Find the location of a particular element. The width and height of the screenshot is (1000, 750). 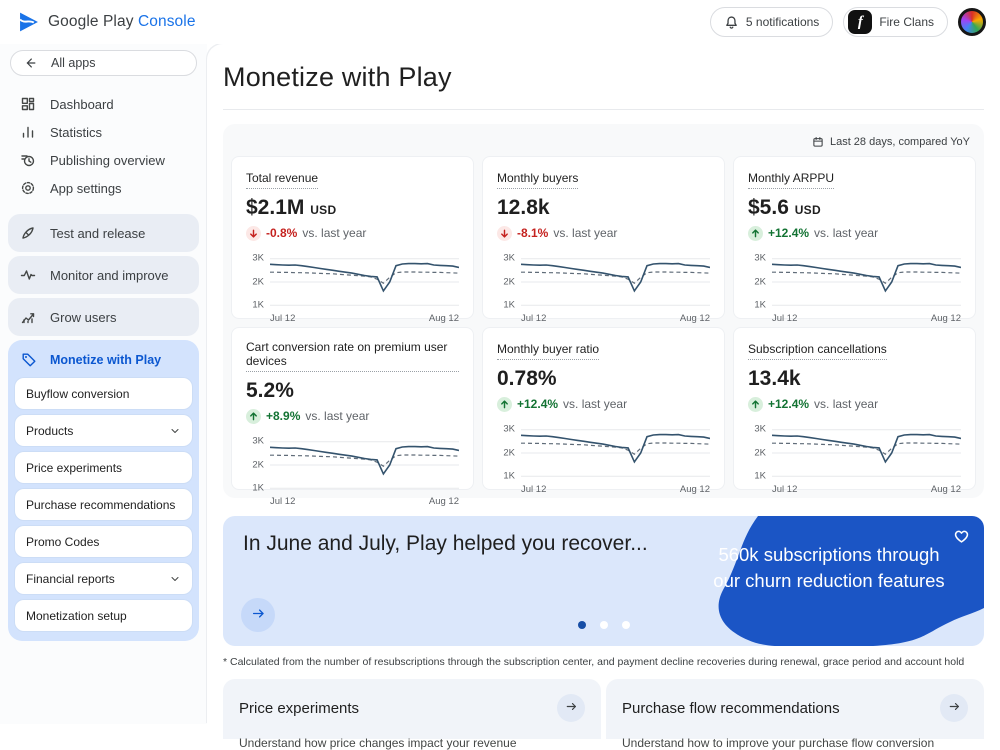

app-settings-icon is located at coordinates (28, 188).